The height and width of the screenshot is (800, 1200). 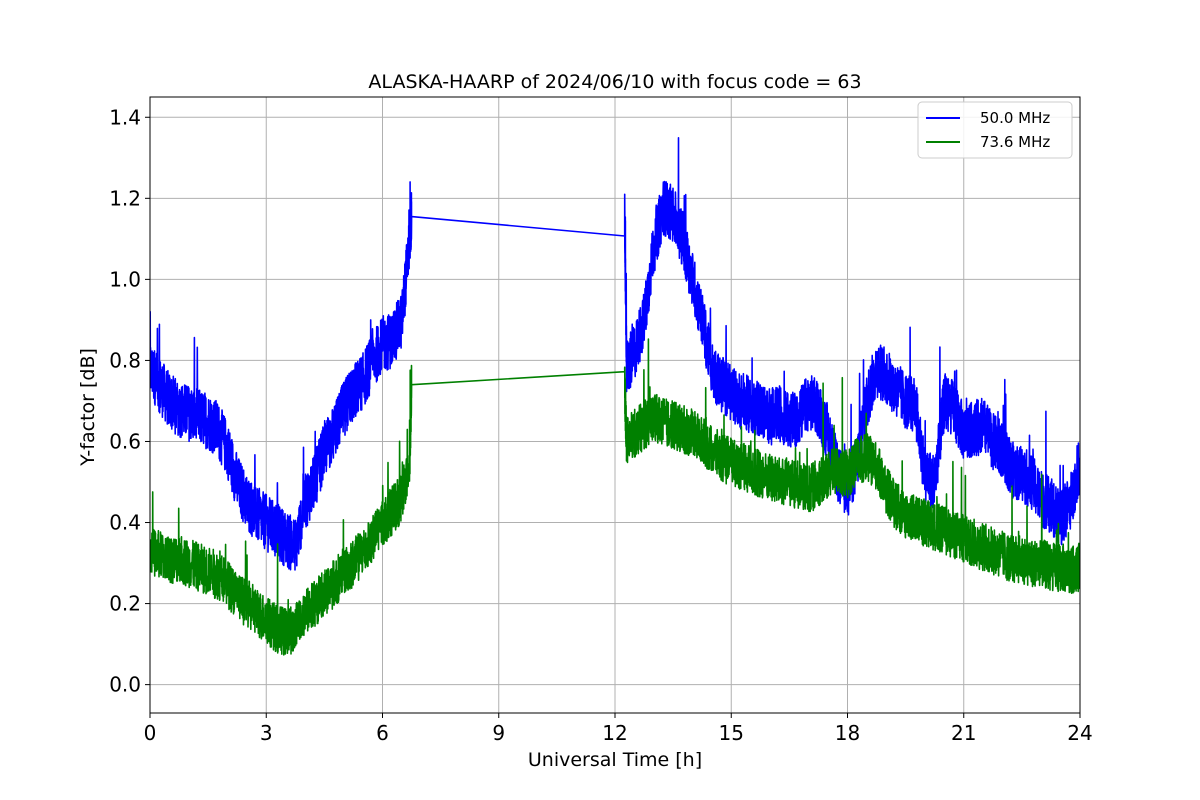 I want to click on y-tick-label: 0.4, so click(x=125, y=523).